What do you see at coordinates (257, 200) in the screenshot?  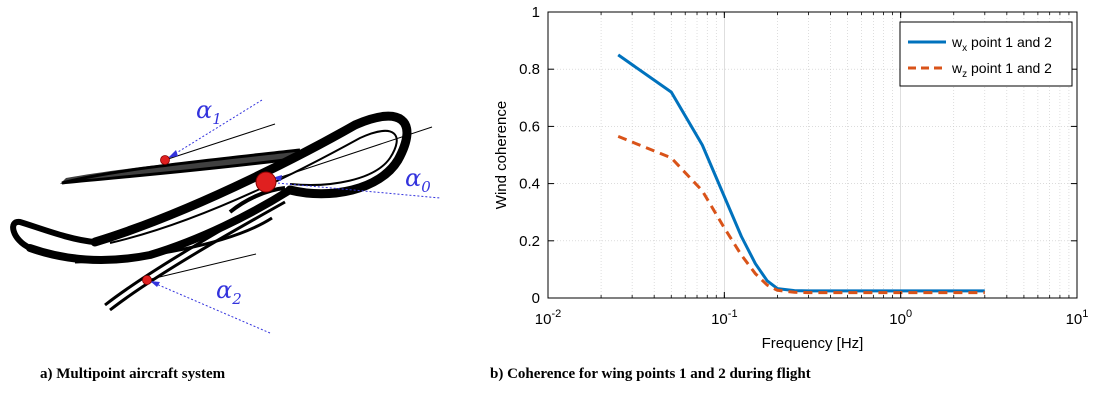 I see `lower-wing-strut` at bounding box center [257, 200].